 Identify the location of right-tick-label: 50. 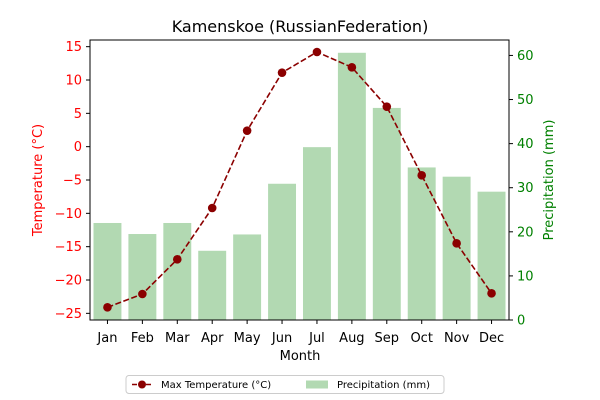
(525, 100).